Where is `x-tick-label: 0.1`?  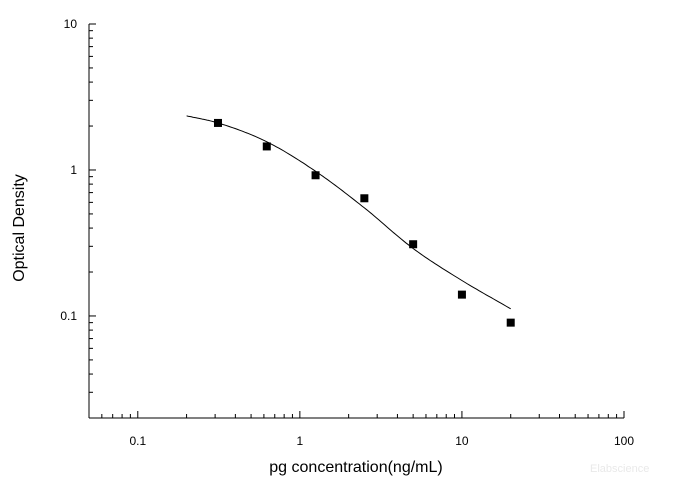 x-tick-label: 0.1 is located at coordinates (137, 441).